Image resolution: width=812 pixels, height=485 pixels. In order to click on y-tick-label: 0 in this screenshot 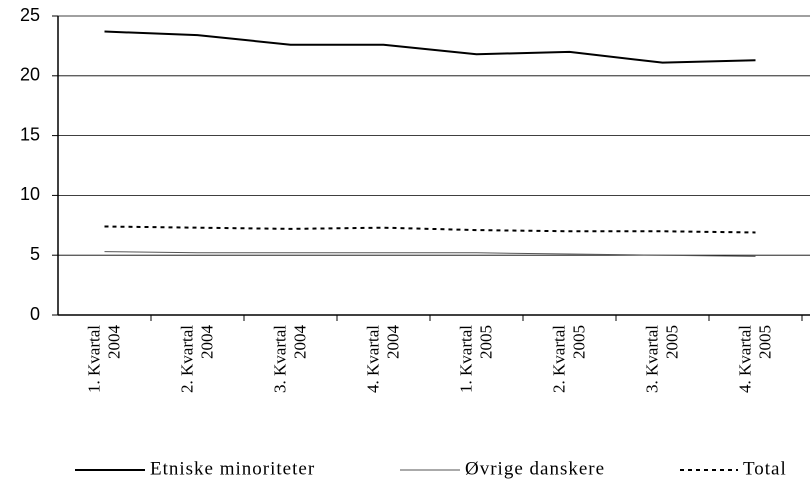, I will do `click(35, 314)`.